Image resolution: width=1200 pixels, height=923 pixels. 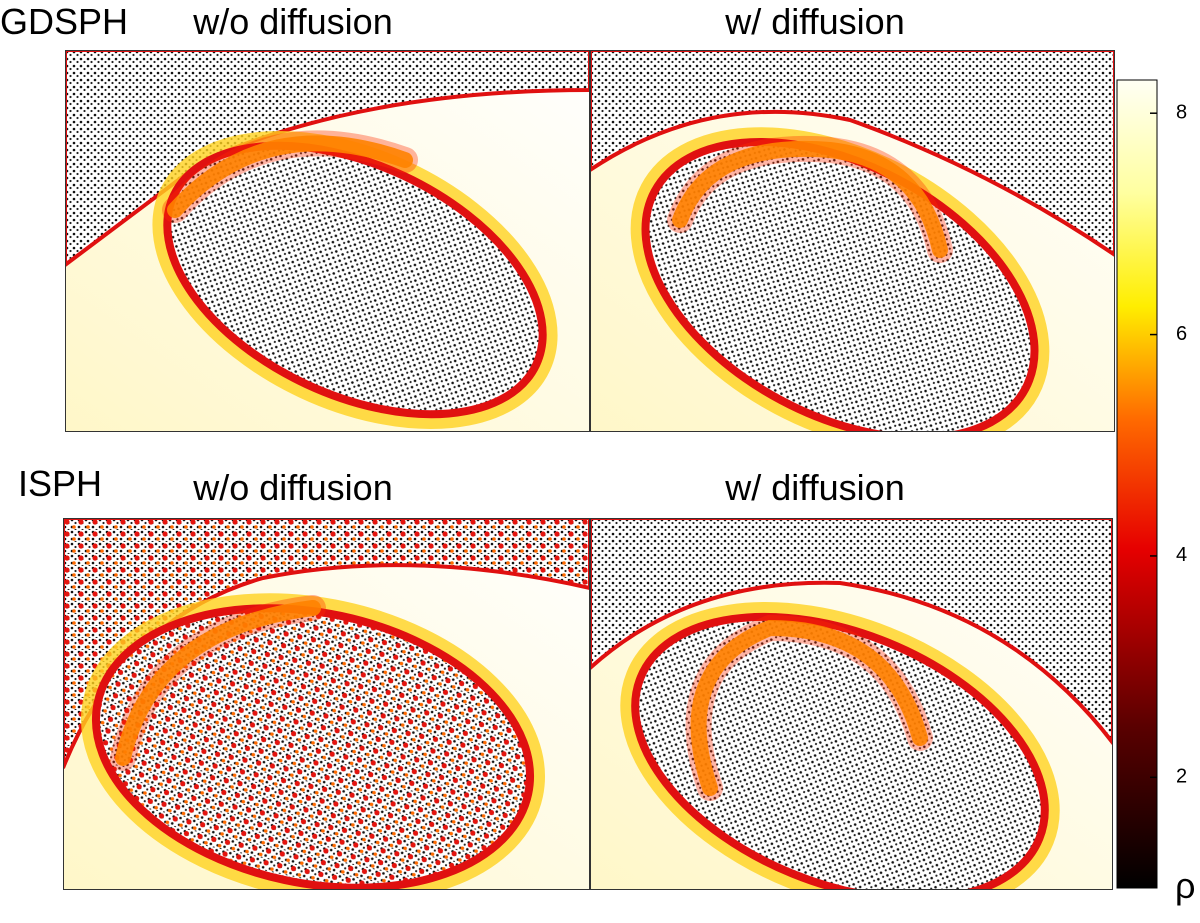 I want to click on colorbar-tick-label: 6, so click(x=1181, y=334).